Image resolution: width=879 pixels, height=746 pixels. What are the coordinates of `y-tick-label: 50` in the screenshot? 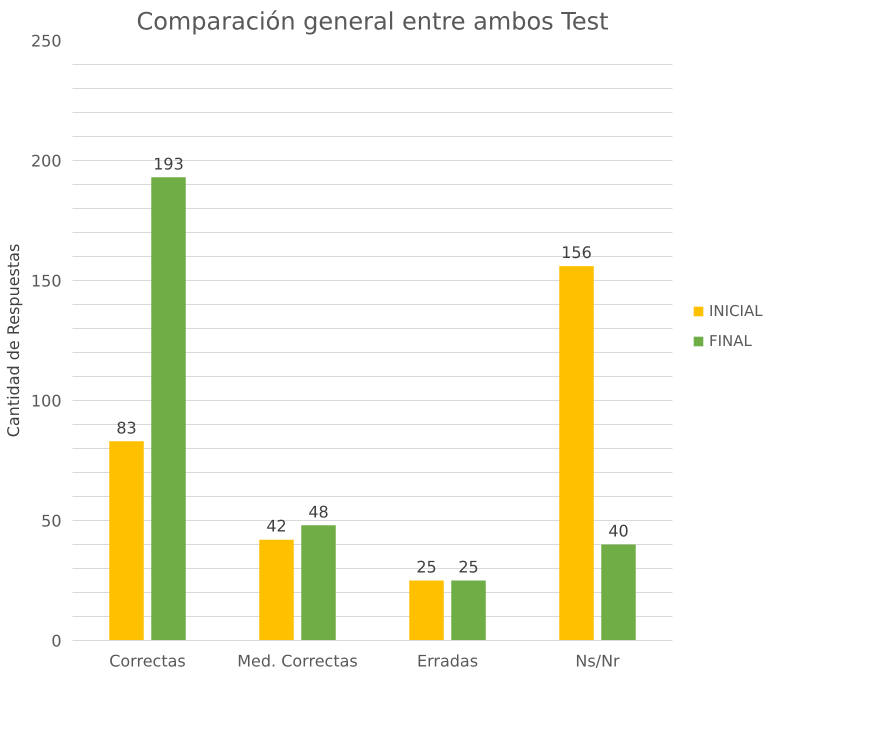 It's located at (51, 521).